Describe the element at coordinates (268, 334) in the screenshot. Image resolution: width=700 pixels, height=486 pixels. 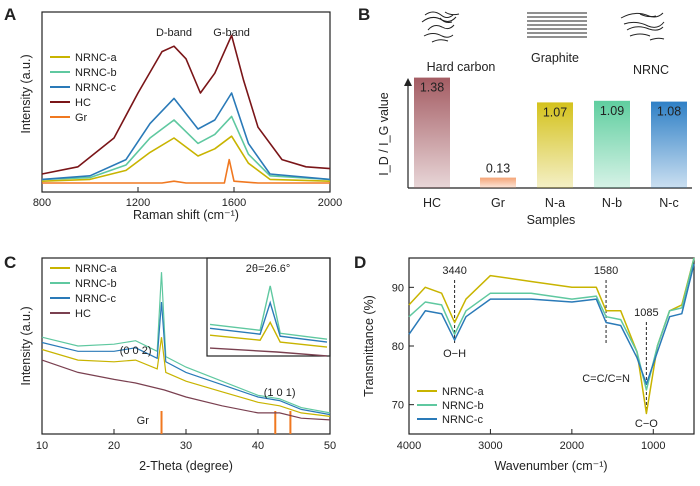
I see `xrd-inset-line-nrnc-a` at that location.